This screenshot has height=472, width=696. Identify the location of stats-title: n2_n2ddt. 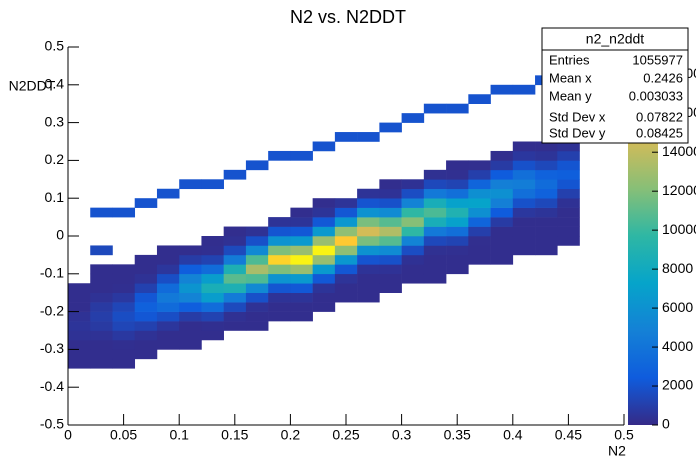
(615, 39).